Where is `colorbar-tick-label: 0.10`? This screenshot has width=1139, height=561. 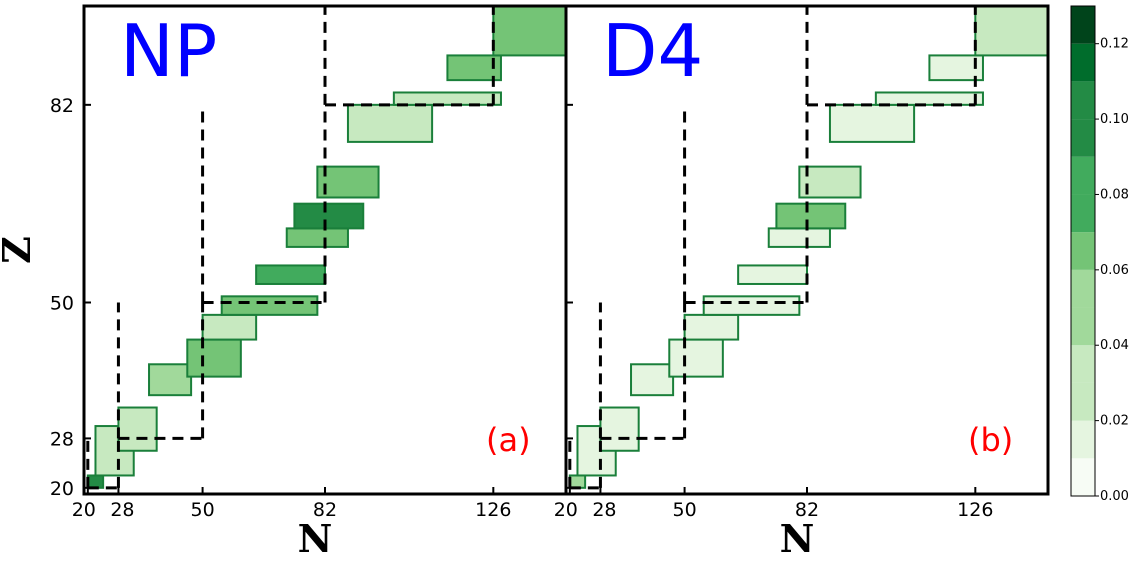 colorbar-tick-label: 0.10 is located at coordinates (1114, 119).